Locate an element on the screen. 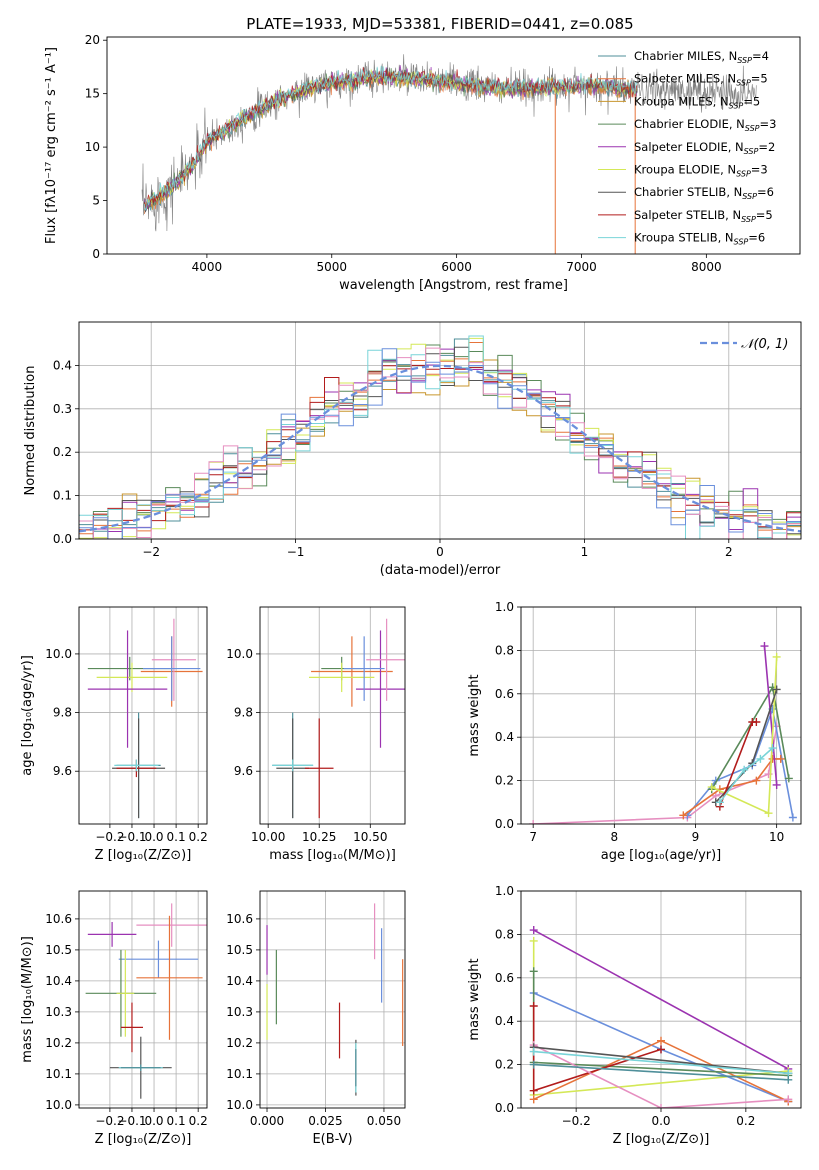 This screenshot has width=819, height=1170. x-tick-label: 8000 is located at coordinates (706, 267).